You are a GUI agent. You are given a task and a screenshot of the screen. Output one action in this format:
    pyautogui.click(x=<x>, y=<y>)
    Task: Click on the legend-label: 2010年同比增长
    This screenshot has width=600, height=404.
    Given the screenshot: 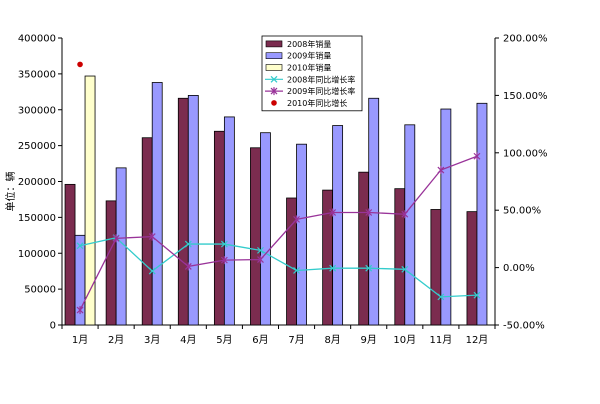 What is the action you would take?
    pyautogui.click(x=317, y=103)
    